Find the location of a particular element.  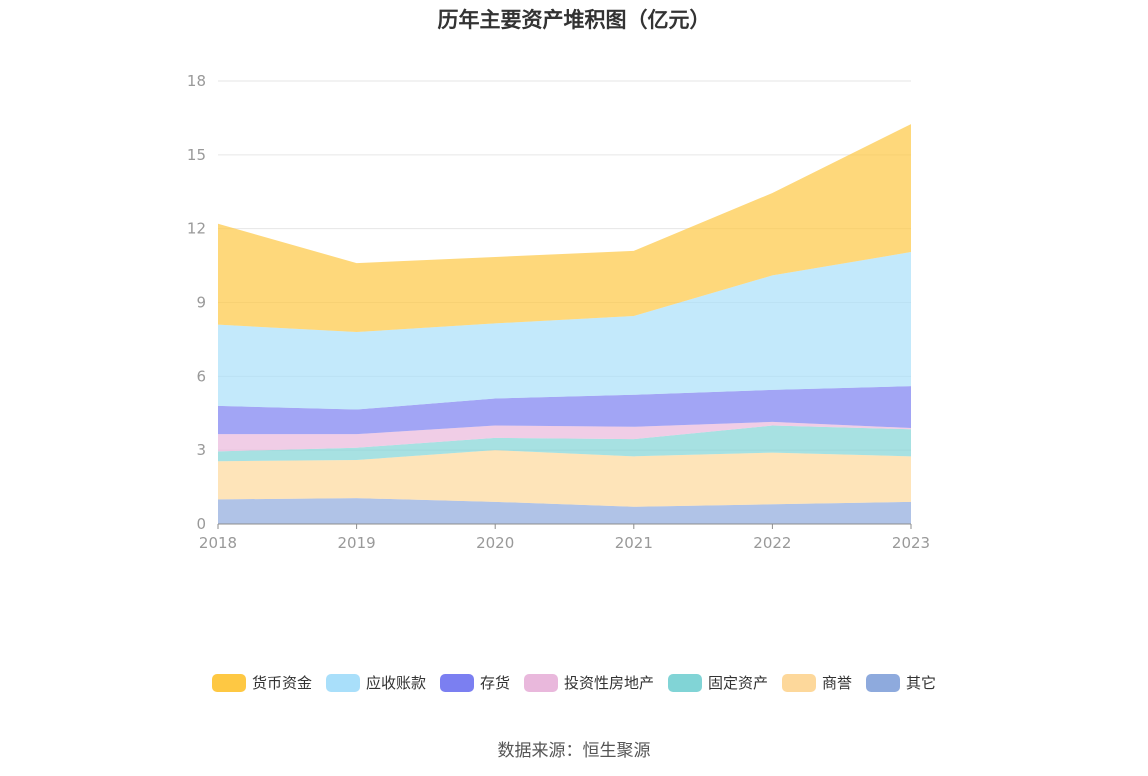

y-tick-label: 12 is located at coordinates (196, 229).